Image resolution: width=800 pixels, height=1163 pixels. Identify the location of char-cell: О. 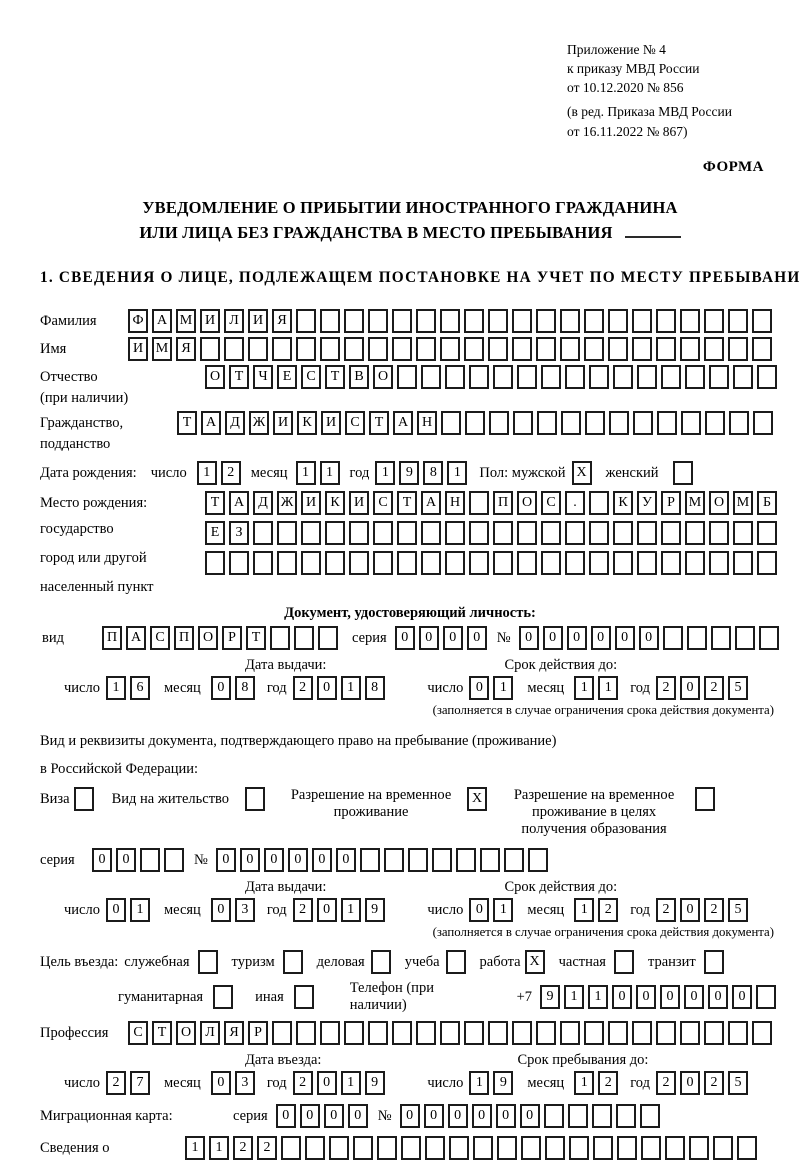
(719, 503).